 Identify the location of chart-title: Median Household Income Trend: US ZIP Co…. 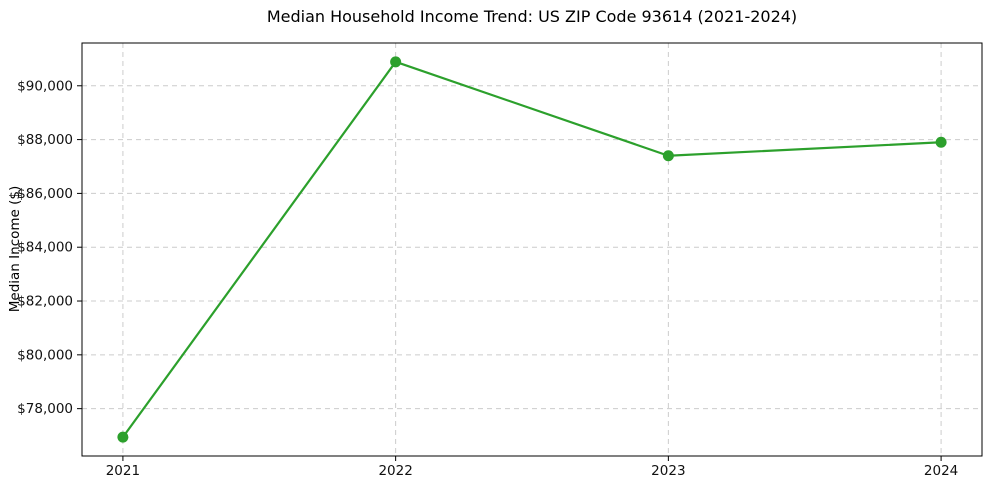
(532, 16).